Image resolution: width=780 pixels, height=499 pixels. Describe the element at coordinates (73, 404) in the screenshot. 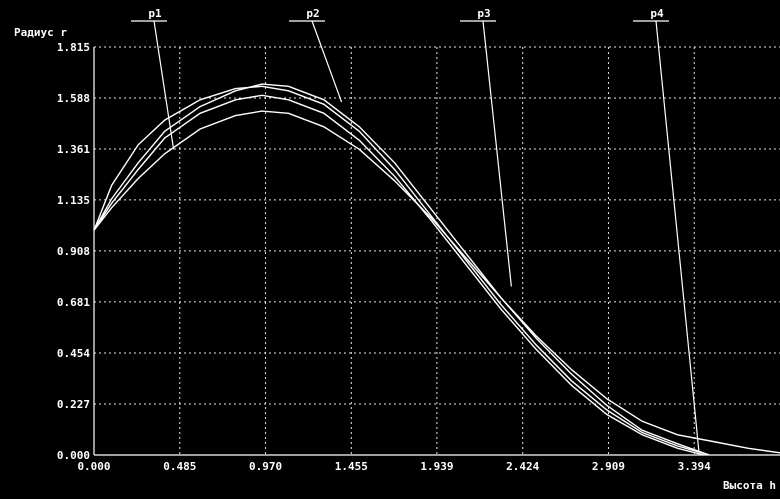

I see `y-tick-label: 0.227` at that location.